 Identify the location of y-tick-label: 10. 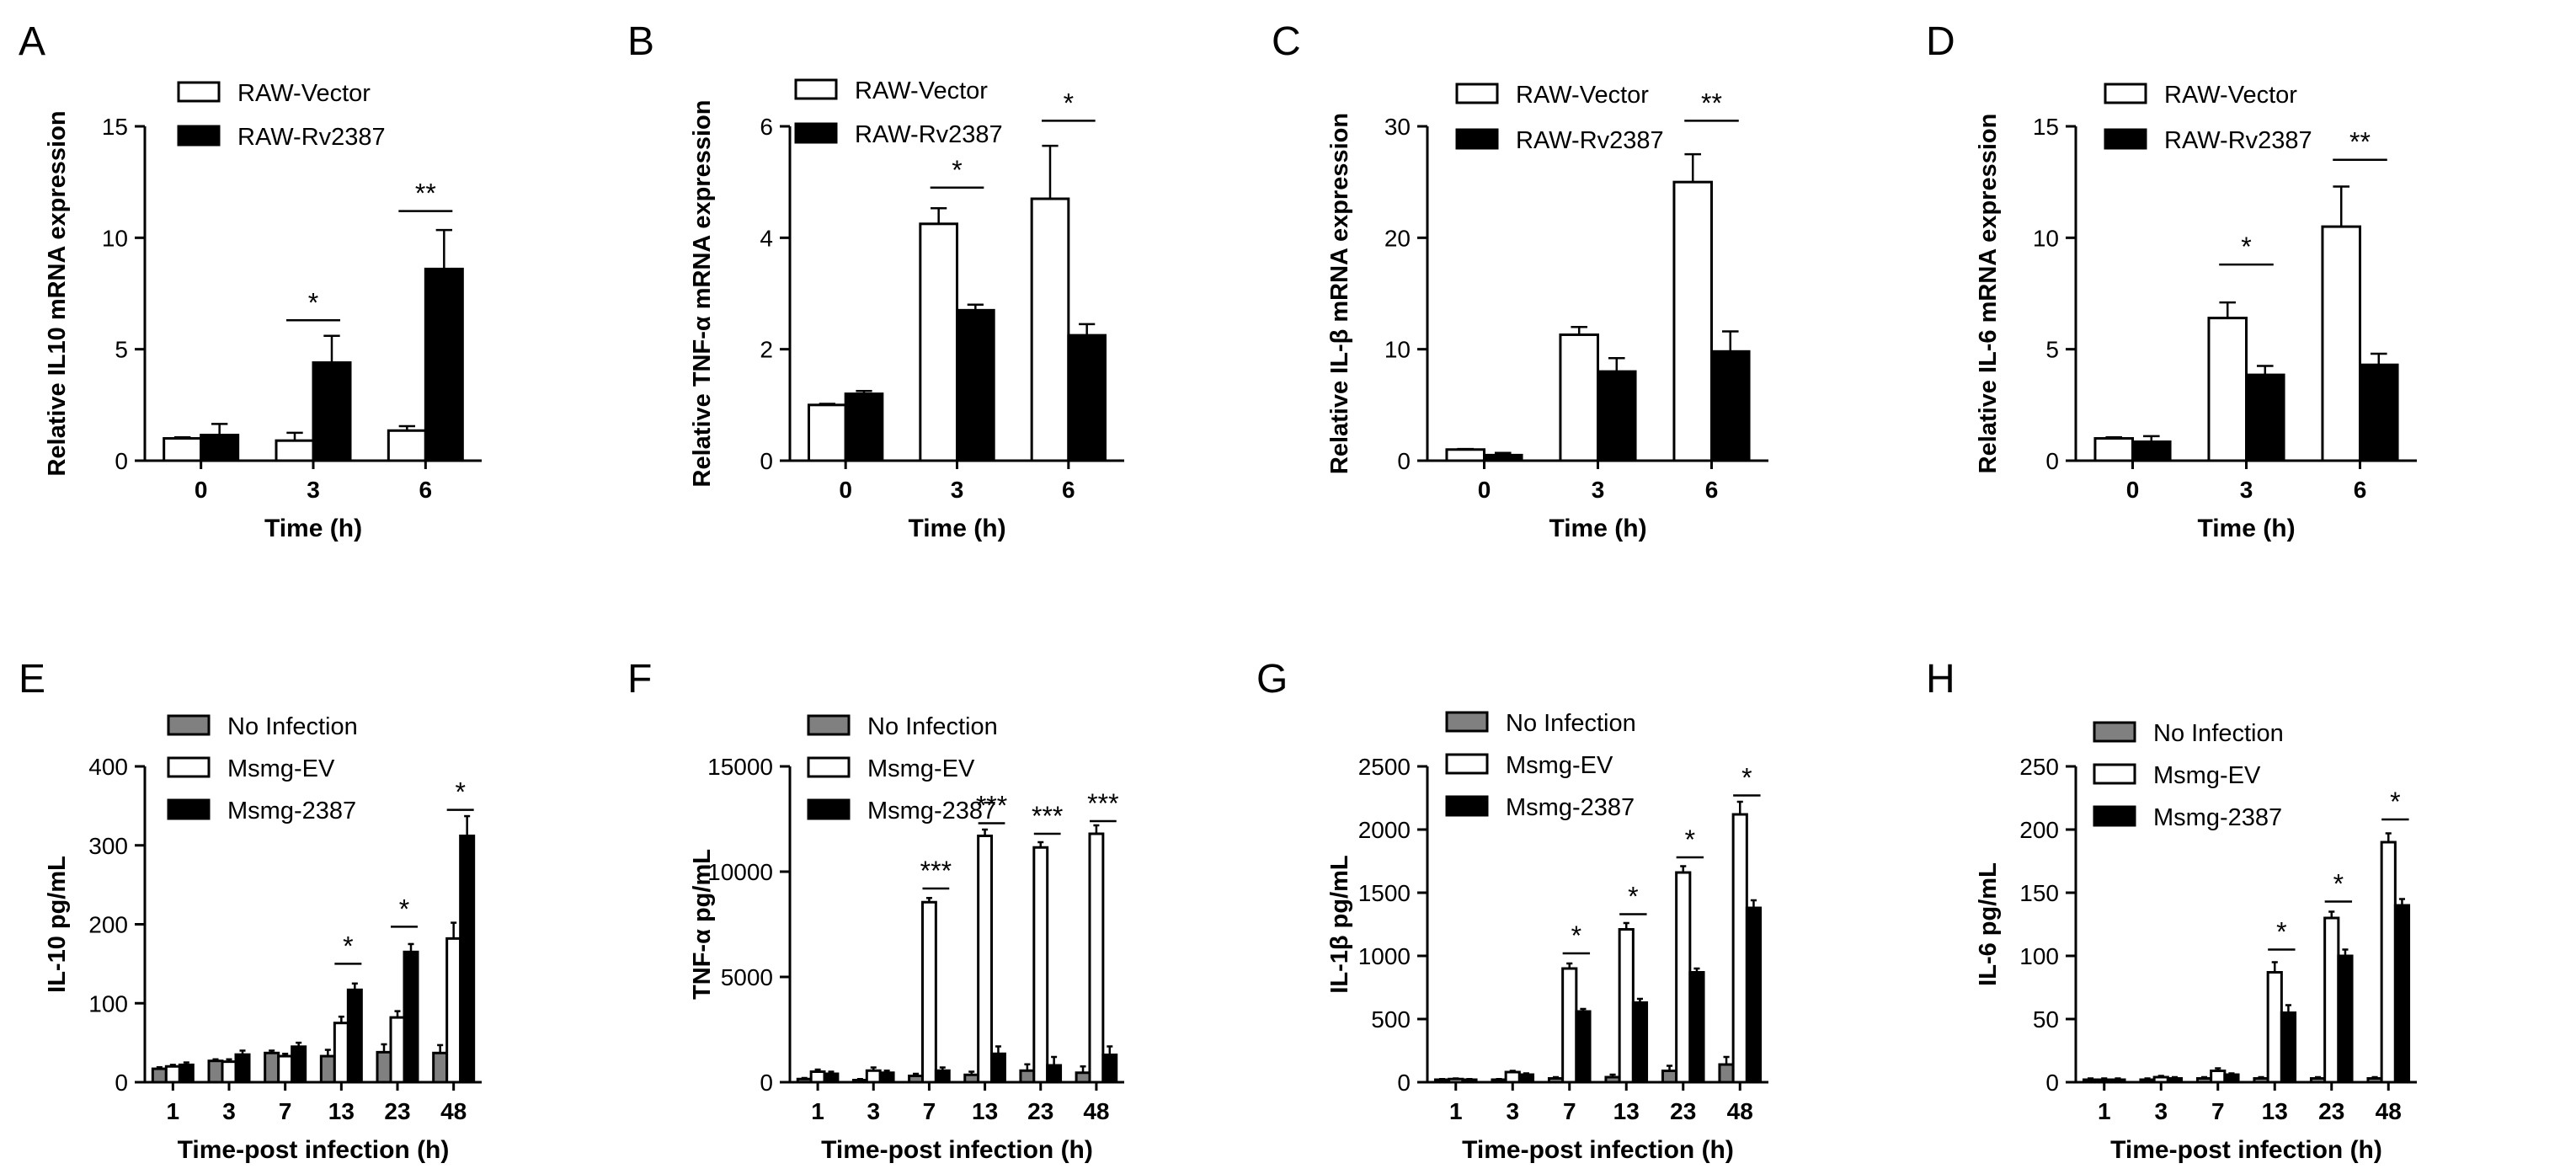
(115, 238).